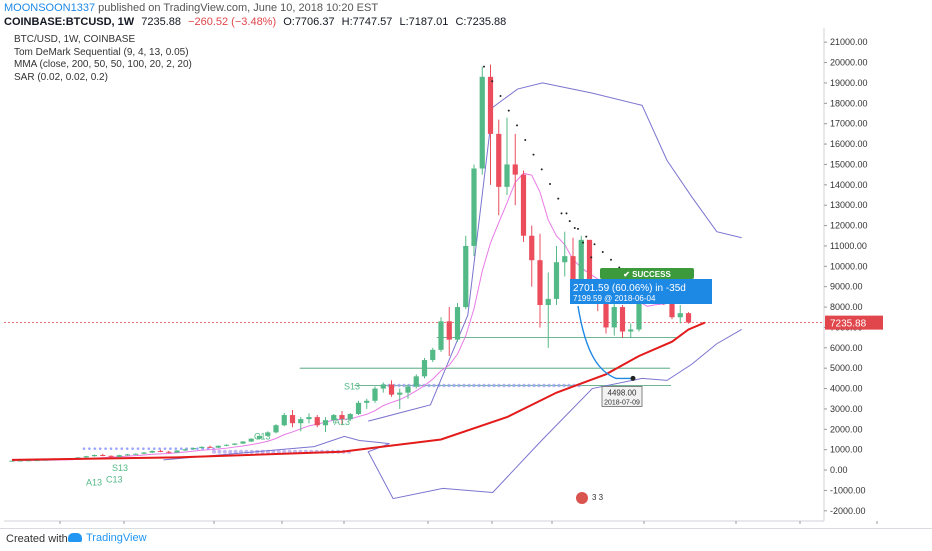  I want to click on y-tick-label: 8000.00, so click(846, 307).